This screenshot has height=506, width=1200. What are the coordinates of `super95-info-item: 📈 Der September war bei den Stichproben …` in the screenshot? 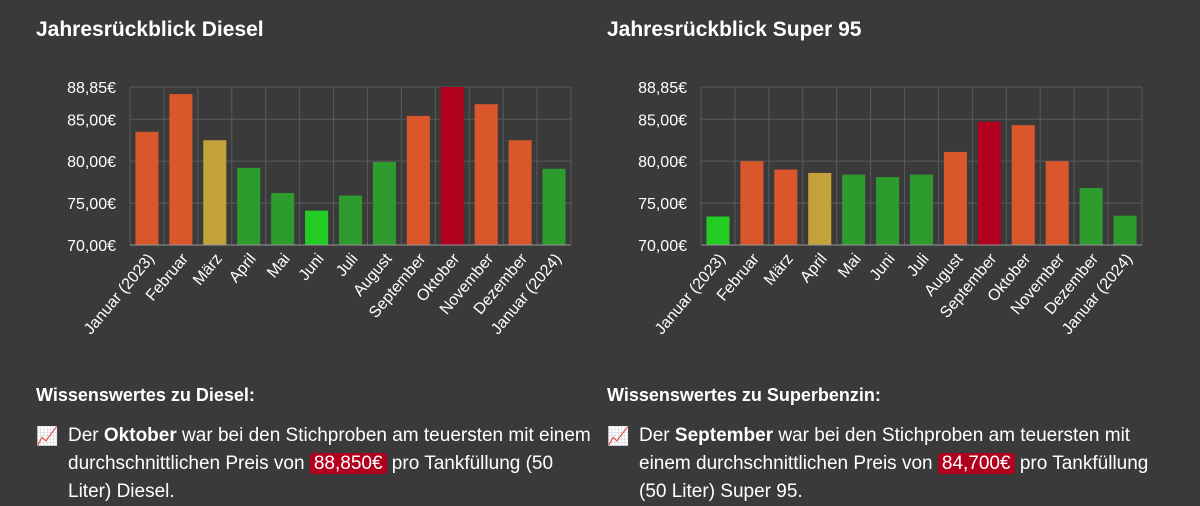 It's located at (887, 464).